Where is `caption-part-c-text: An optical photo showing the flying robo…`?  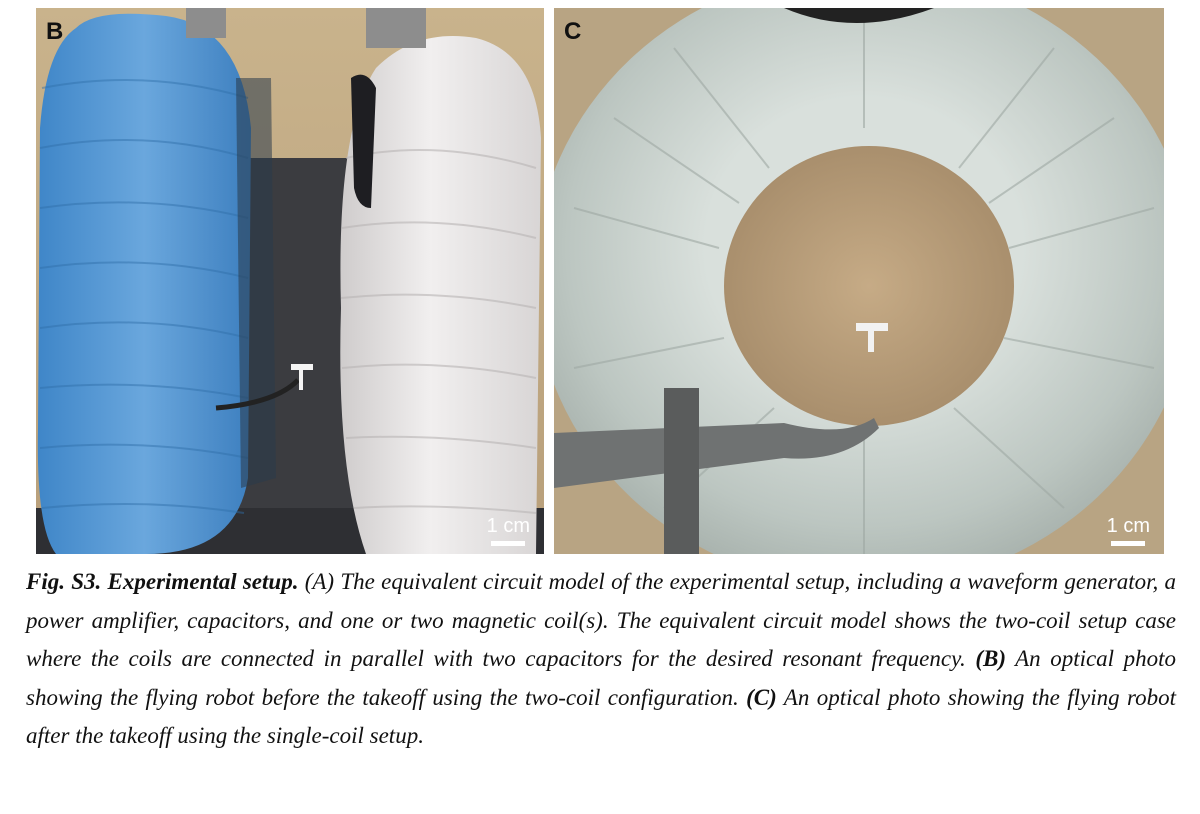 caption-part-c-text: An optical photo showing the flying robo… is located at coordinates (601, 716).